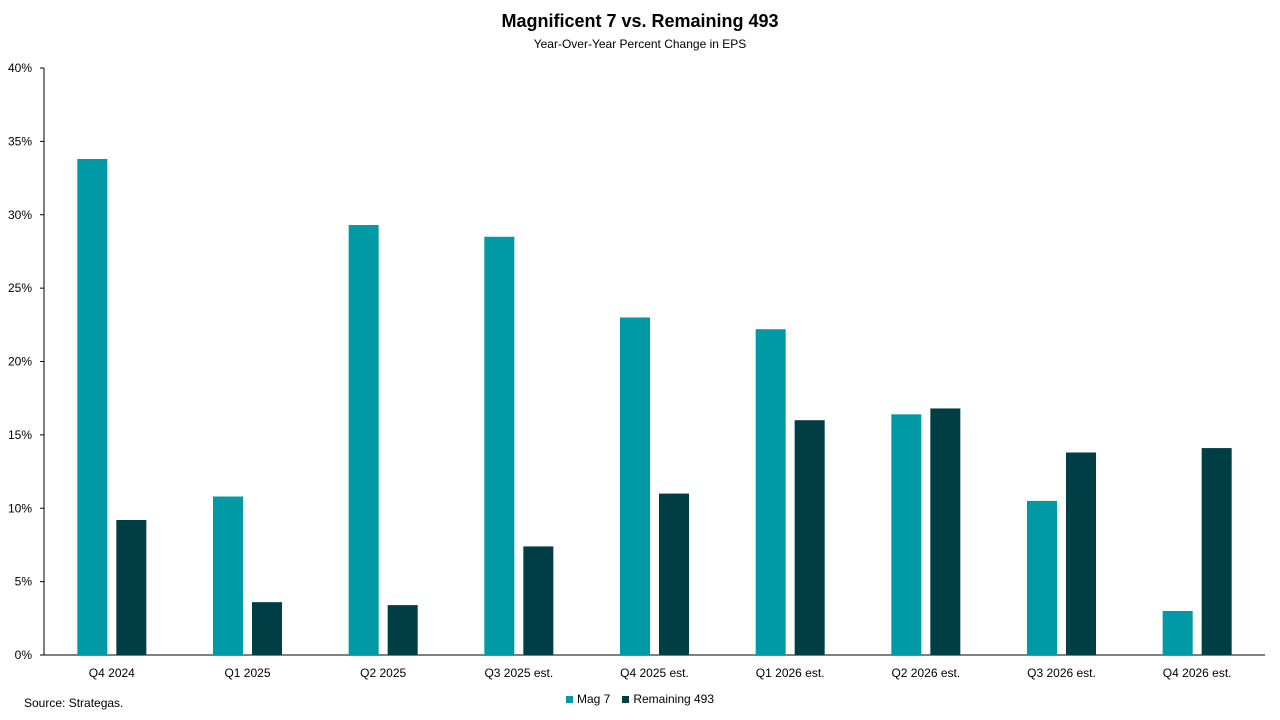 The width and height of the screenshot is (1280, 720). I want to click on y-tick-label: 15%, so click(20, 435).